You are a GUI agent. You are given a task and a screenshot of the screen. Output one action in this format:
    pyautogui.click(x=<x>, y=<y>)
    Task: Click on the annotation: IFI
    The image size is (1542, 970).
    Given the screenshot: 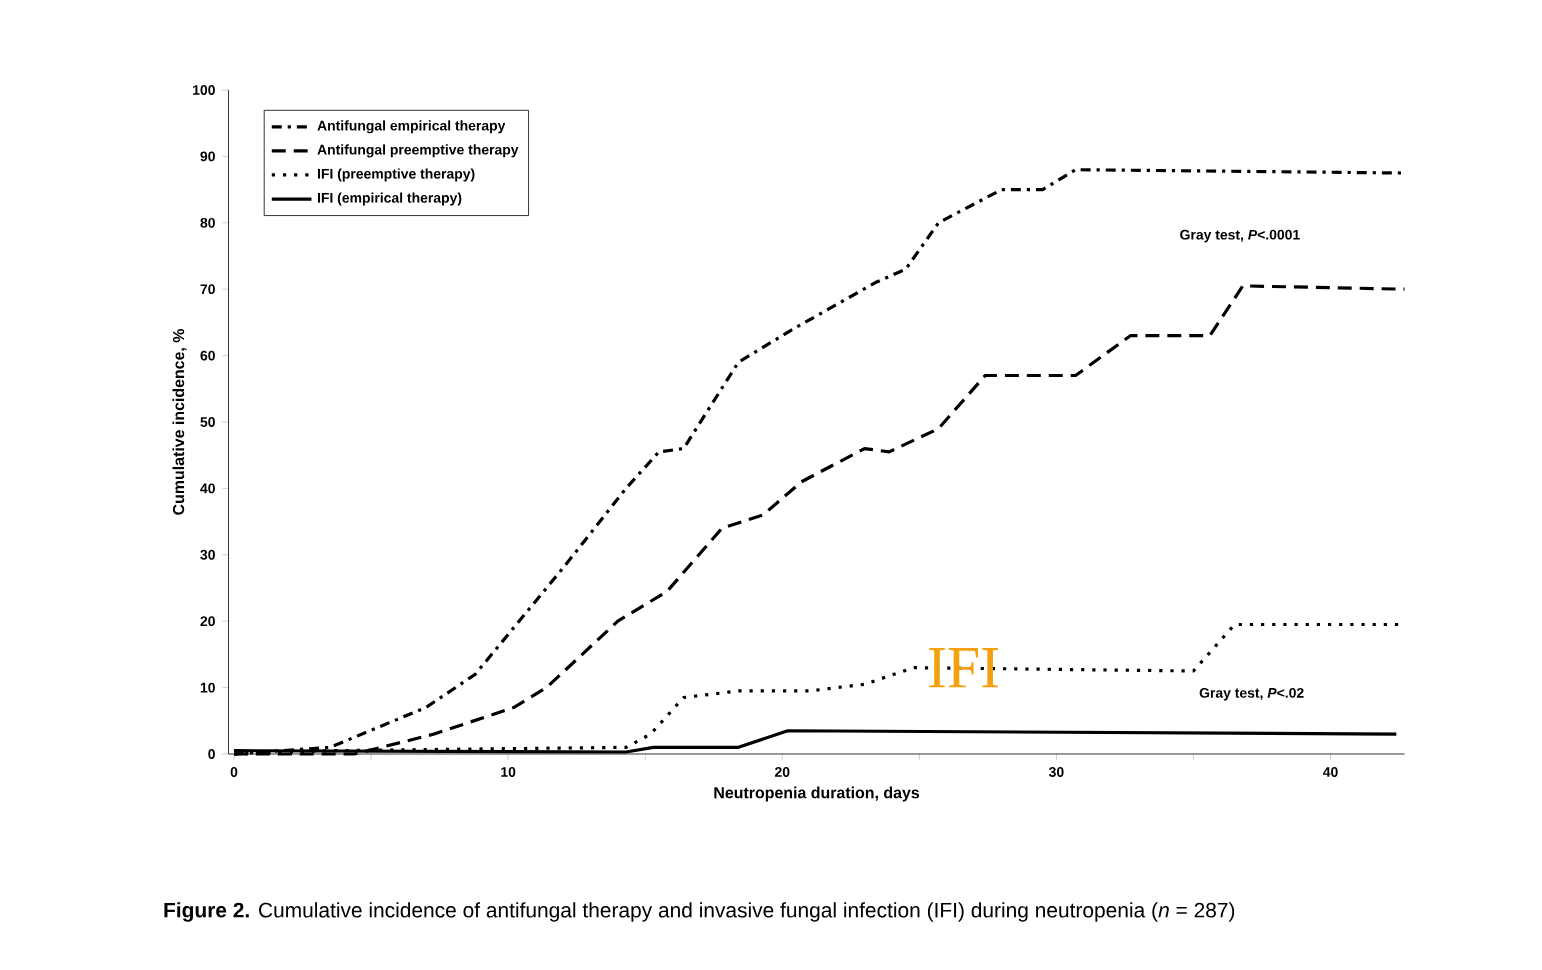 What is the action you would take?
    pyautogui.click(x=963, y=668)
    